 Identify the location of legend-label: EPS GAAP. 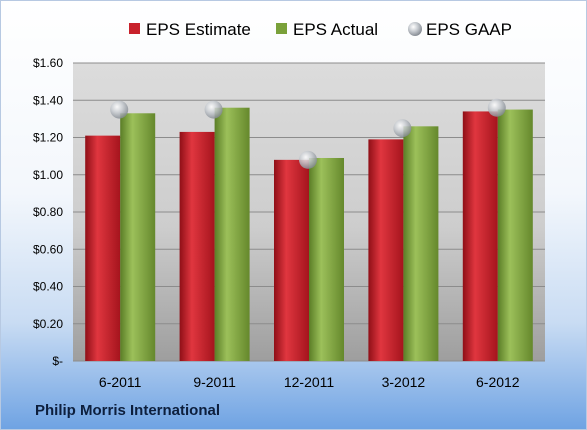
(469, 29).